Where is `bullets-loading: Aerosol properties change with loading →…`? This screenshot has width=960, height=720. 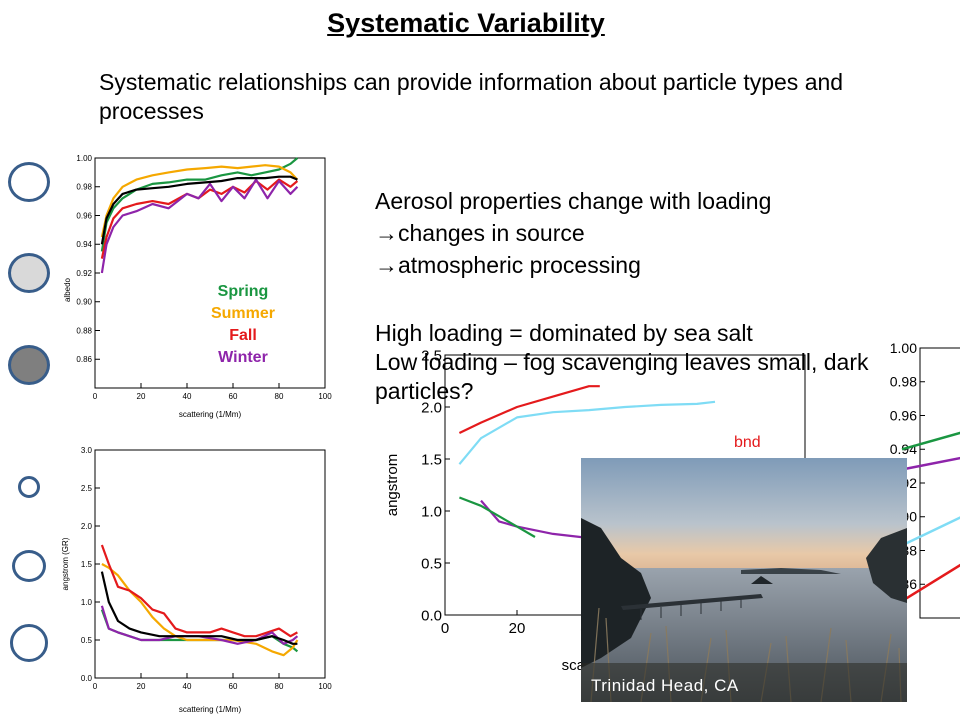 bullets-loading: Aerosol properties change with loading →… is located at coordinates (655, 233).